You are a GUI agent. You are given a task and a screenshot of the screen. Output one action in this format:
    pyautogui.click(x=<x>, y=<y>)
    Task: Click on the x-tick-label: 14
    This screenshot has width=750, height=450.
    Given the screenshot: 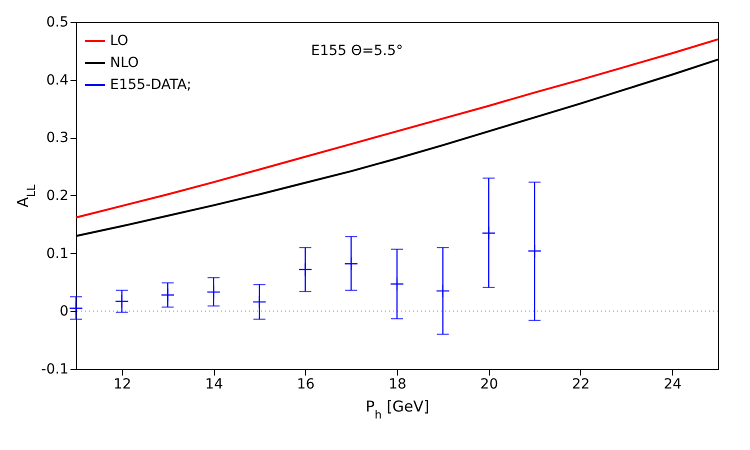 What is the action you would take?
    pyautogui.click(x=214, y=384)
    